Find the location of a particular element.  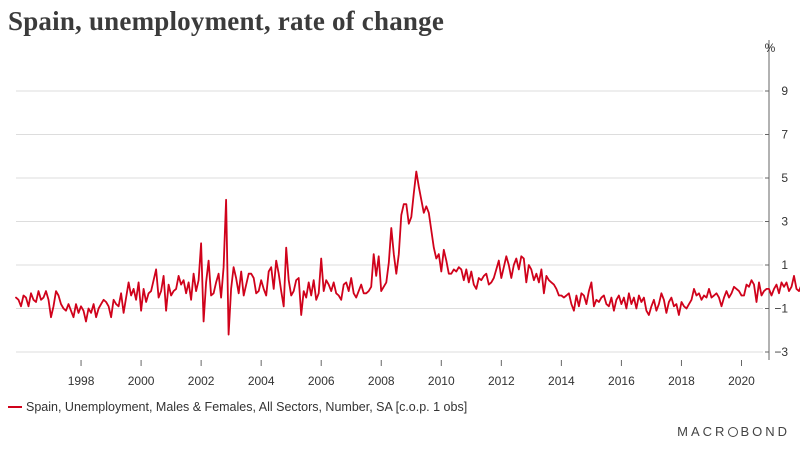

x-tick-label: 2006 is located at coordinates (321, 381).